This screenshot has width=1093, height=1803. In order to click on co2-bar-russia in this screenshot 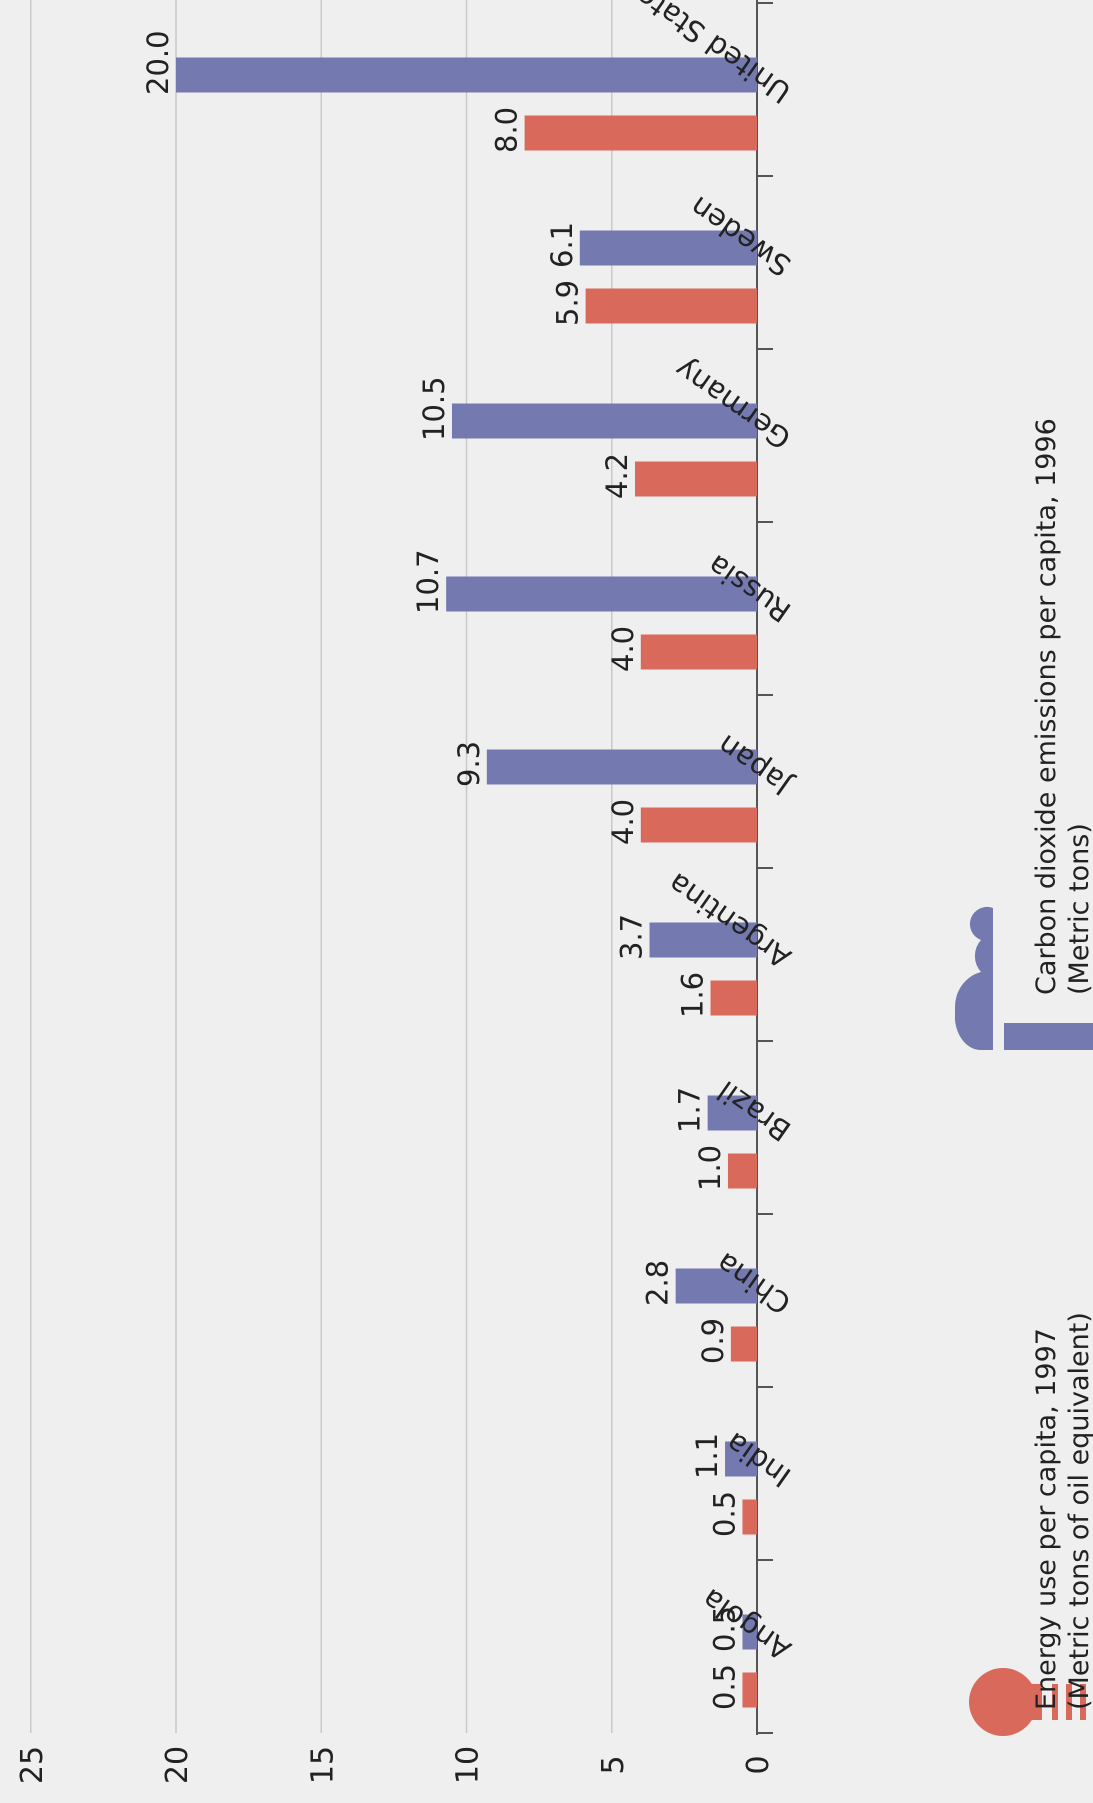, I will do `click(601, 594)`.